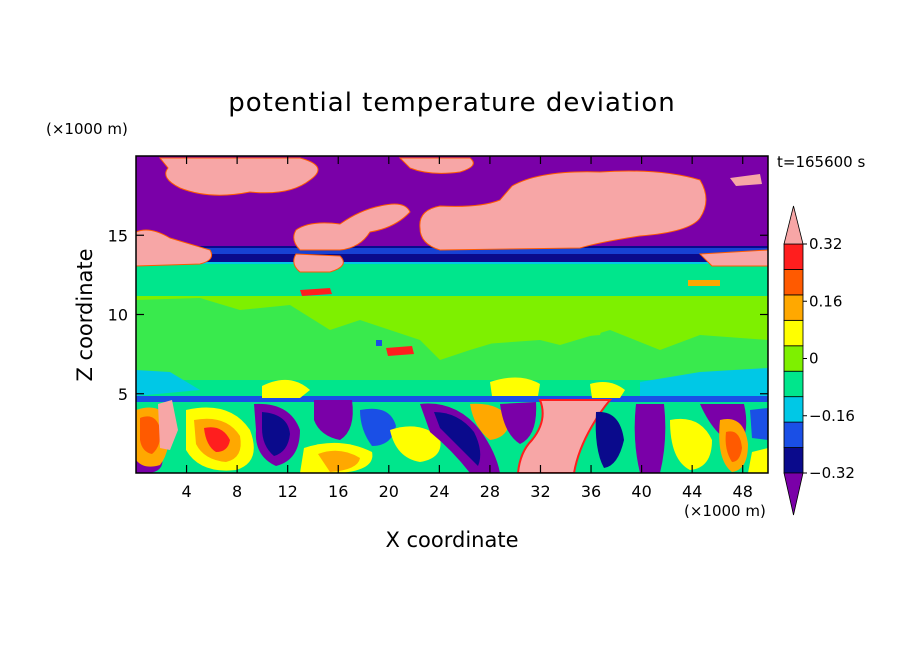 The width and height of the screenshot is (904, 654). What do you see at coordinates (563, 210) in the screenshot?
I see `pink-cloud-right` at bounding box center [563, 210].